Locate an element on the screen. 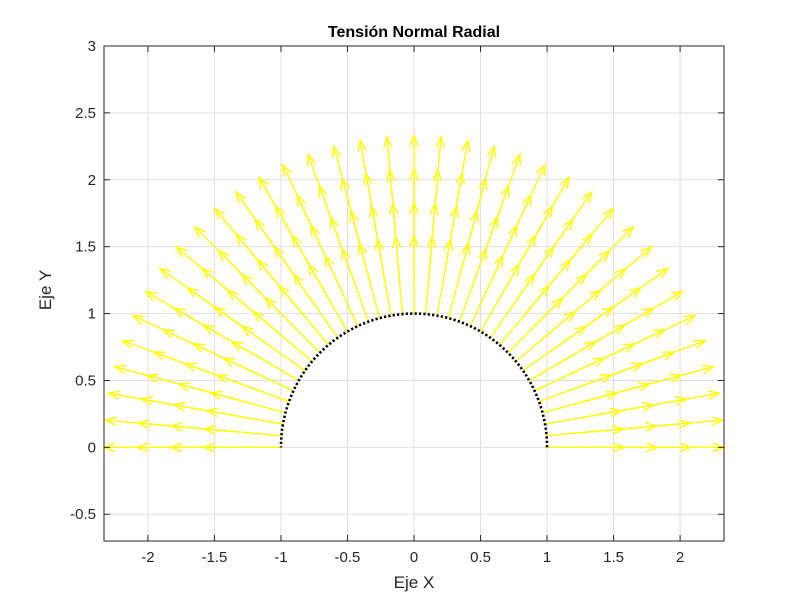 Image resolution: width=800 pixels, height=605 pixels. y-axis-label: Eje Y is located at coordinates (45, 290).